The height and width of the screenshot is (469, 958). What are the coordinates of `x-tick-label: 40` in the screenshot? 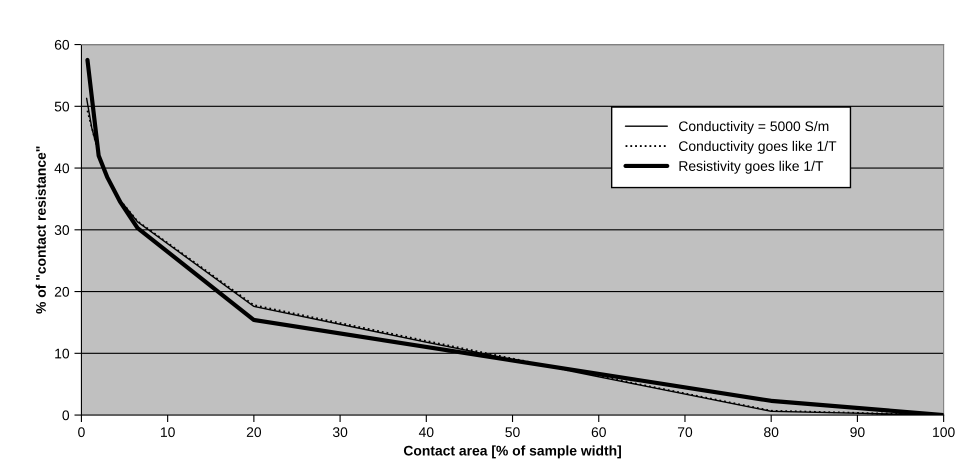 It's located at (426, 432).